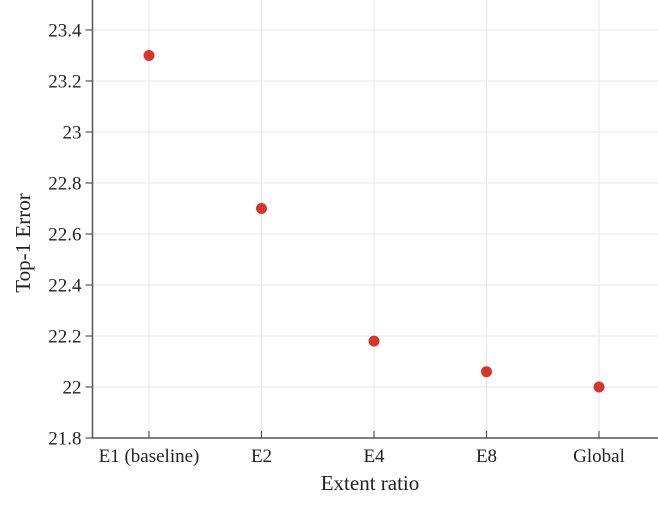 Image resolution: width=658 pixels, height=505 pixels. What do you see at coordinates (65, 31) in the screenshot?
I see `y-tick-label: 23.4` at bounding box center [65, 31].